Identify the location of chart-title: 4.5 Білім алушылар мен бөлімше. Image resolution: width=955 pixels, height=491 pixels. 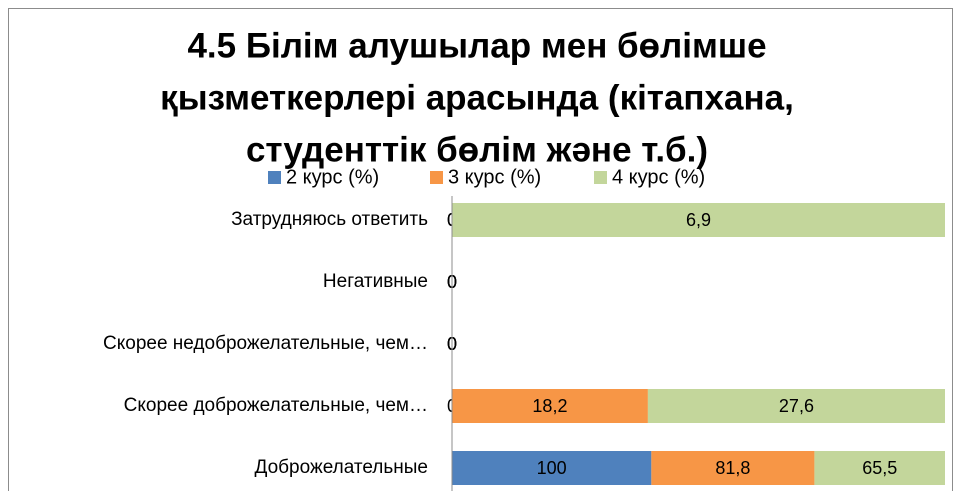
(476, 45).